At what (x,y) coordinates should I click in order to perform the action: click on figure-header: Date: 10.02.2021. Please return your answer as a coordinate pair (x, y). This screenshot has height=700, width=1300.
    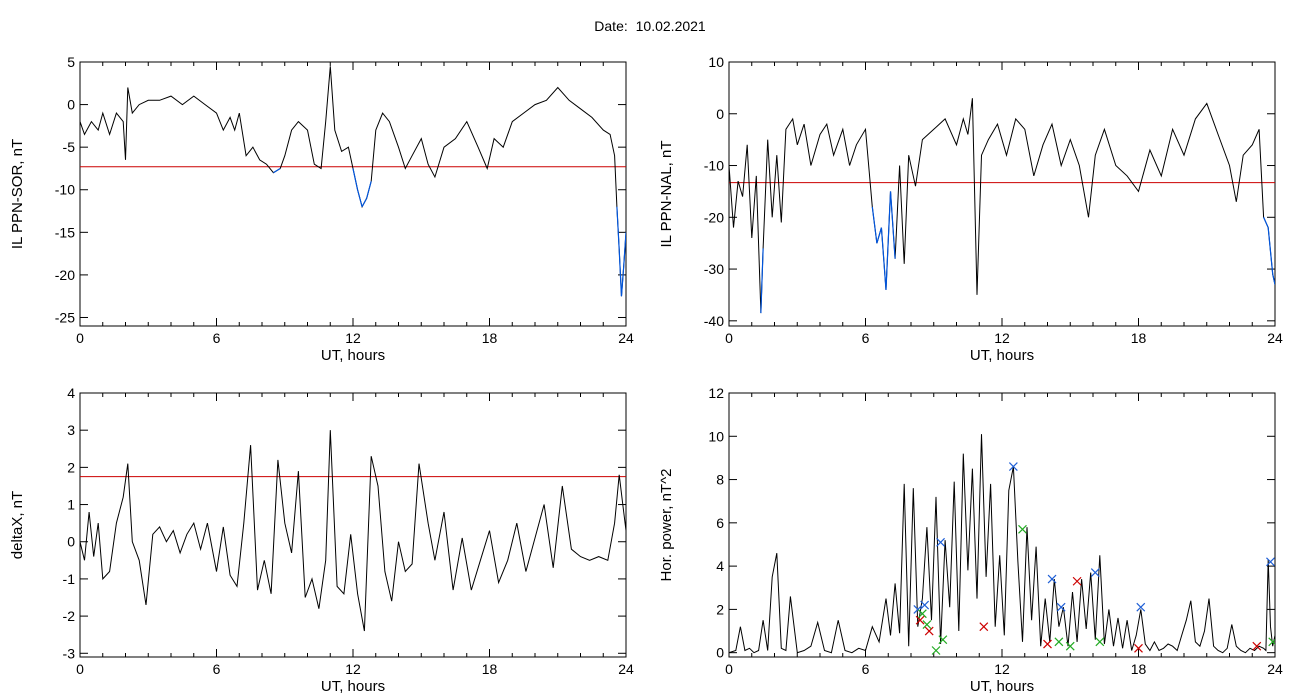
    Looking at the image, I should click on (650, 26).